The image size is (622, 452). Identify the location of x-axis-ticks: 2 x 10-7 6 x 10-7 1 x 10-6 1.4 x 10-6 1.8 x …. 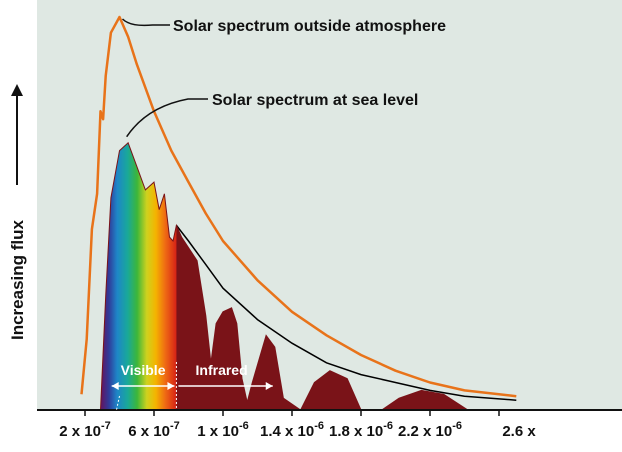
(297, 425).